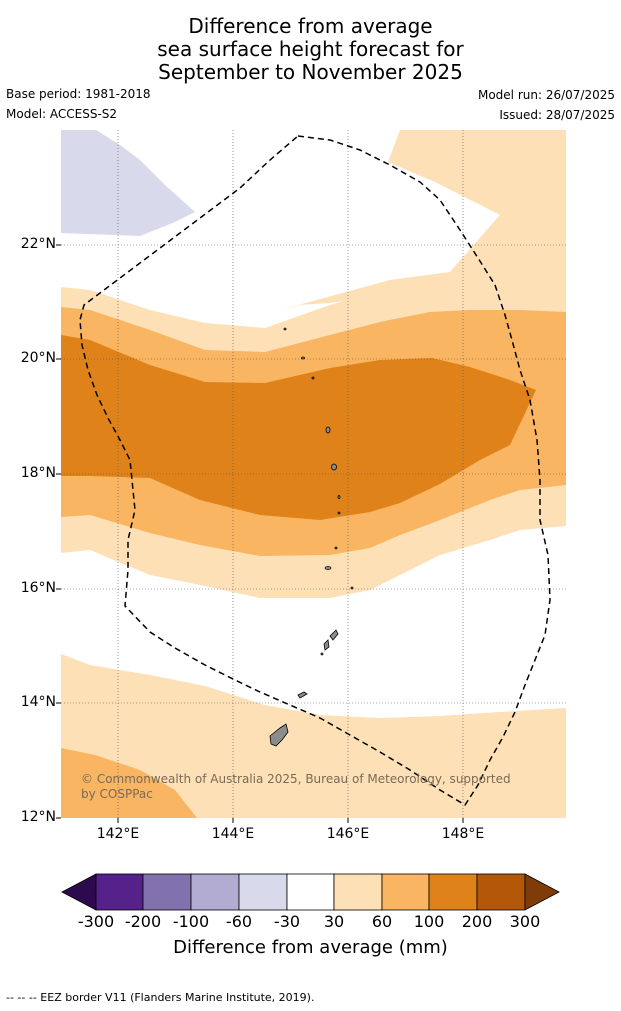 This screenshot has height=1011, width=621. What do you see at coordinates (38, 588) in the screenshot?
I see `lat-label-16N: 16°N` at bounding box center [38, 588].